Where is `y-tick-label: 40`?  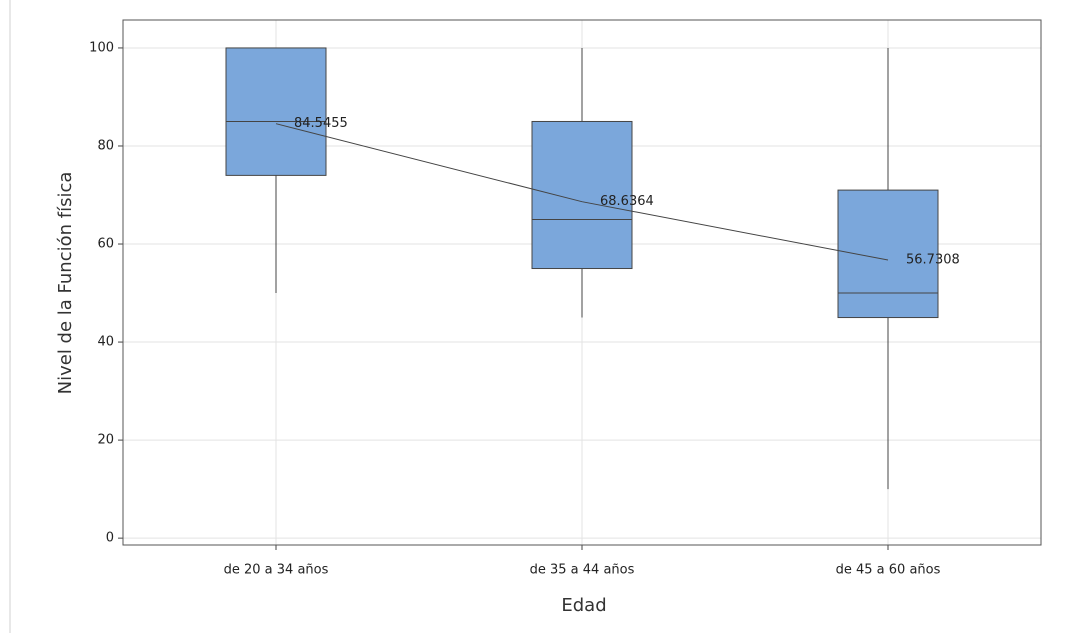
y-tick-label: 40 is located at coordinates (105, 342).